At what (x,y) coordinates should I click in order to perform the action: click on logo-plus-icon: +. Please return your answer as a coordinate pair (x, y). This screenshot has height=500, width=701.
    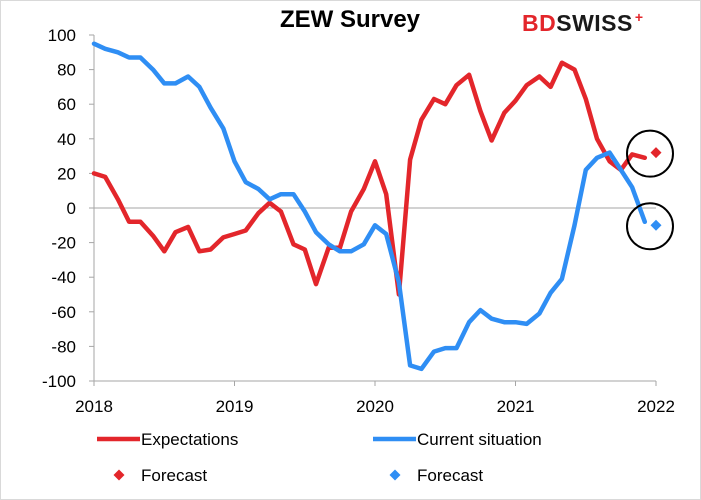
    Looking at the image, I should click on (639, 17).